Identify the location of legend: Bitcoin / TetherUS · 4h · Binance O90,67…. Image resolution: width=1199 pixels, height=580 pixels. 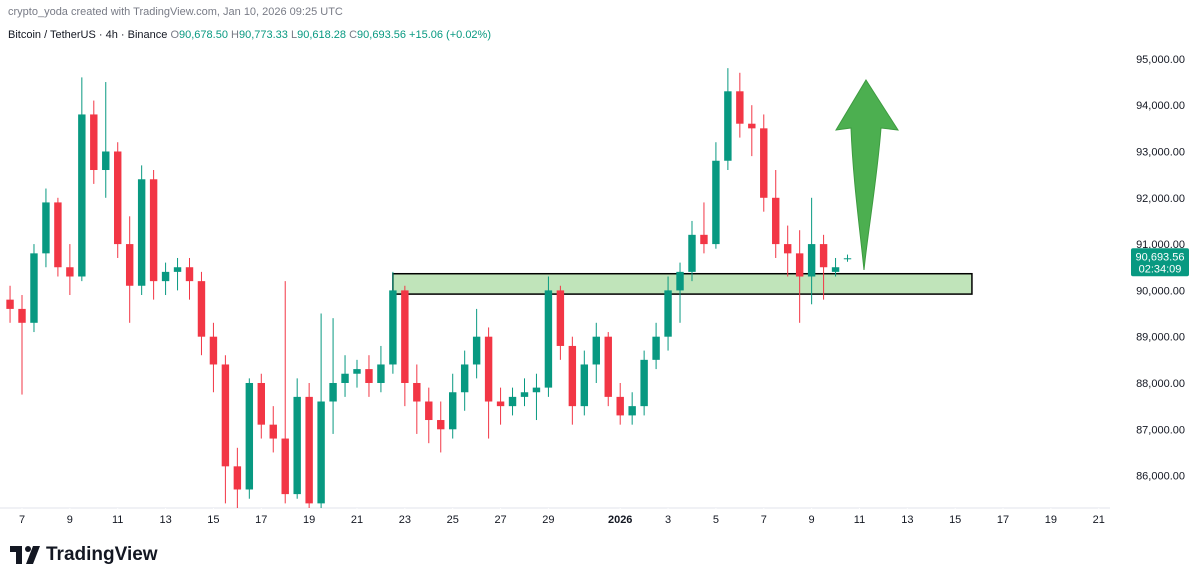
(249, 35).